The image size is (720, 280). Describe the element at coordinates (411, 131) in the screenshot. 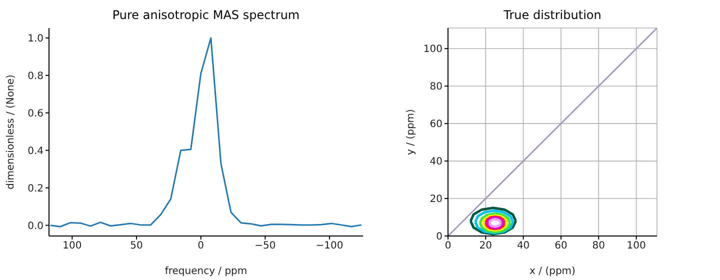

I see `y-axis-title: y / (ppm)` at that location.